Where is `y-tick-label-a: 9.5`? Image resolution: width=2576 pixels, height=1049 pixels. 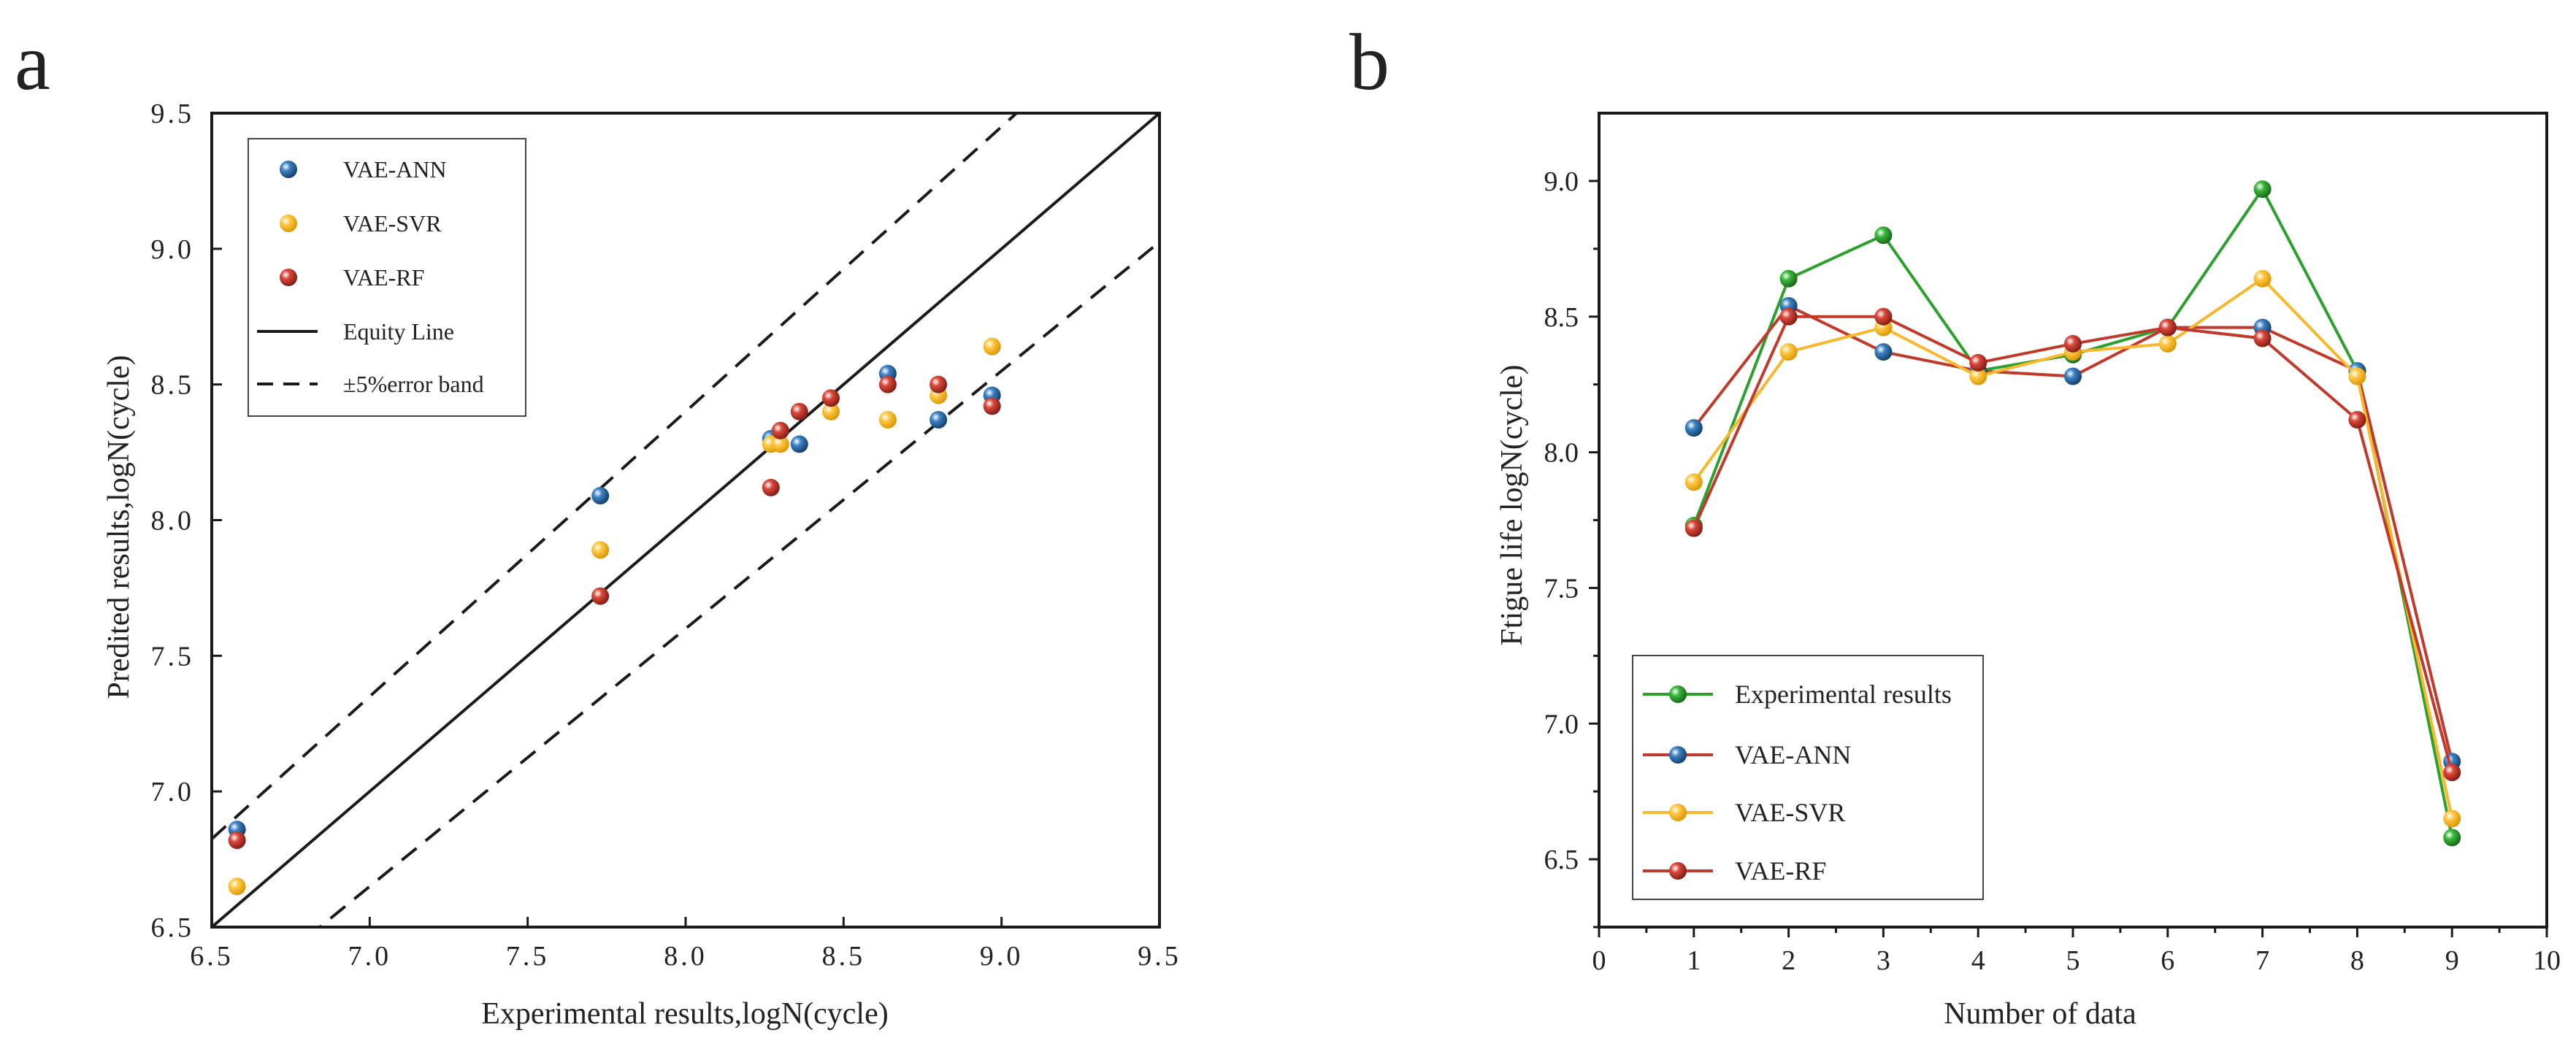 y-tick-label-a: 9.5 is located at coordinates (173, 114).